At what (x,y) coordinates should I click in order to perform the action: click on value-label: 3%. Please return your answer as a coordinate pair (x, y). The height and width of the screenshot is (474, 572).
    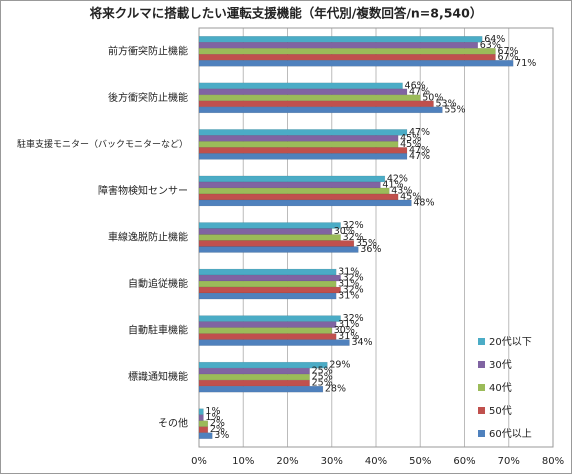
    Looking at the image, I should click on (221, 435).